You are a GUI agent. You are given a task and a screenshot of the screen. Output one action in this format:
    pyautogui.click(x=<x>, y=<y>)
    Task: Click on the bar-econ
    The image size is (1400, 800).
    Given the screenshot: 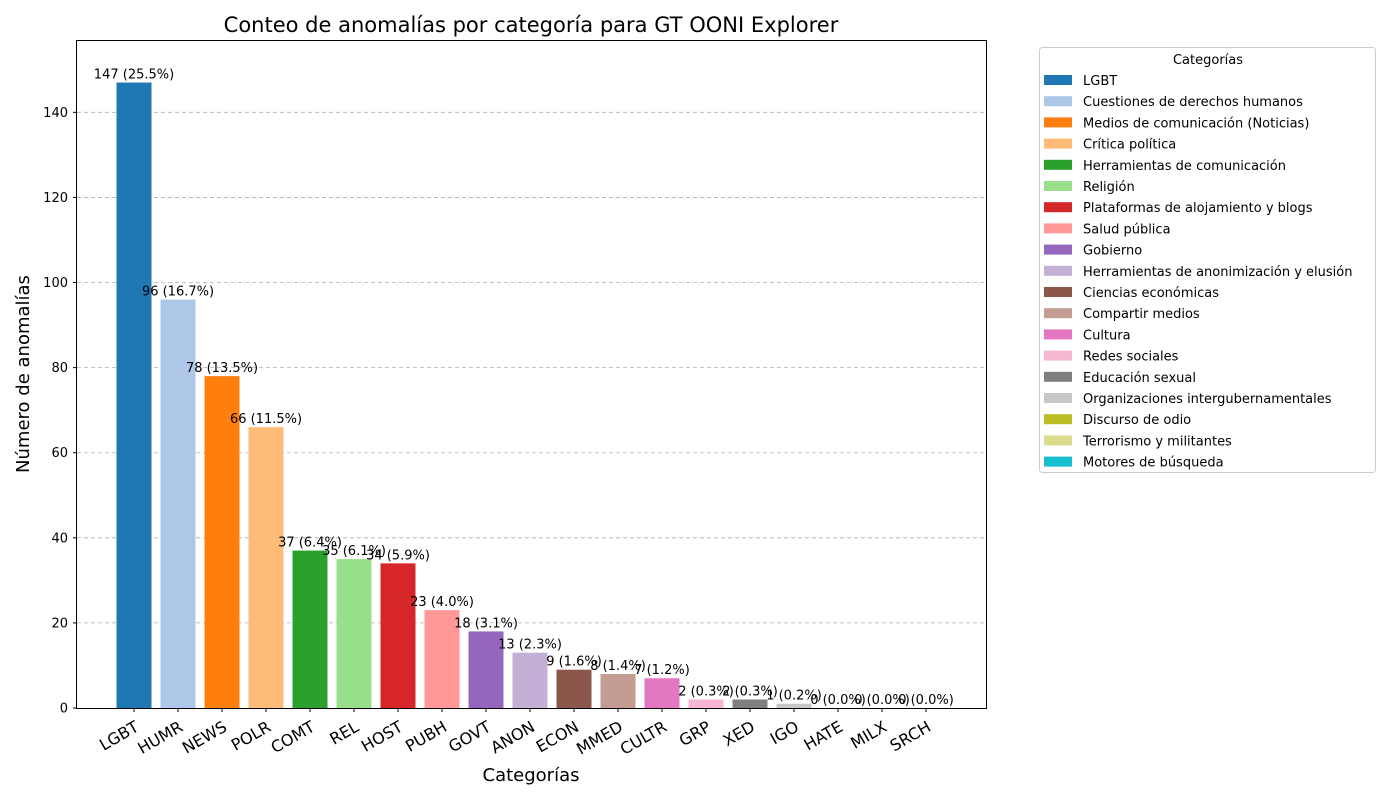 What is the action you would take?
    pyautogui.click(x=574, y=688)
    